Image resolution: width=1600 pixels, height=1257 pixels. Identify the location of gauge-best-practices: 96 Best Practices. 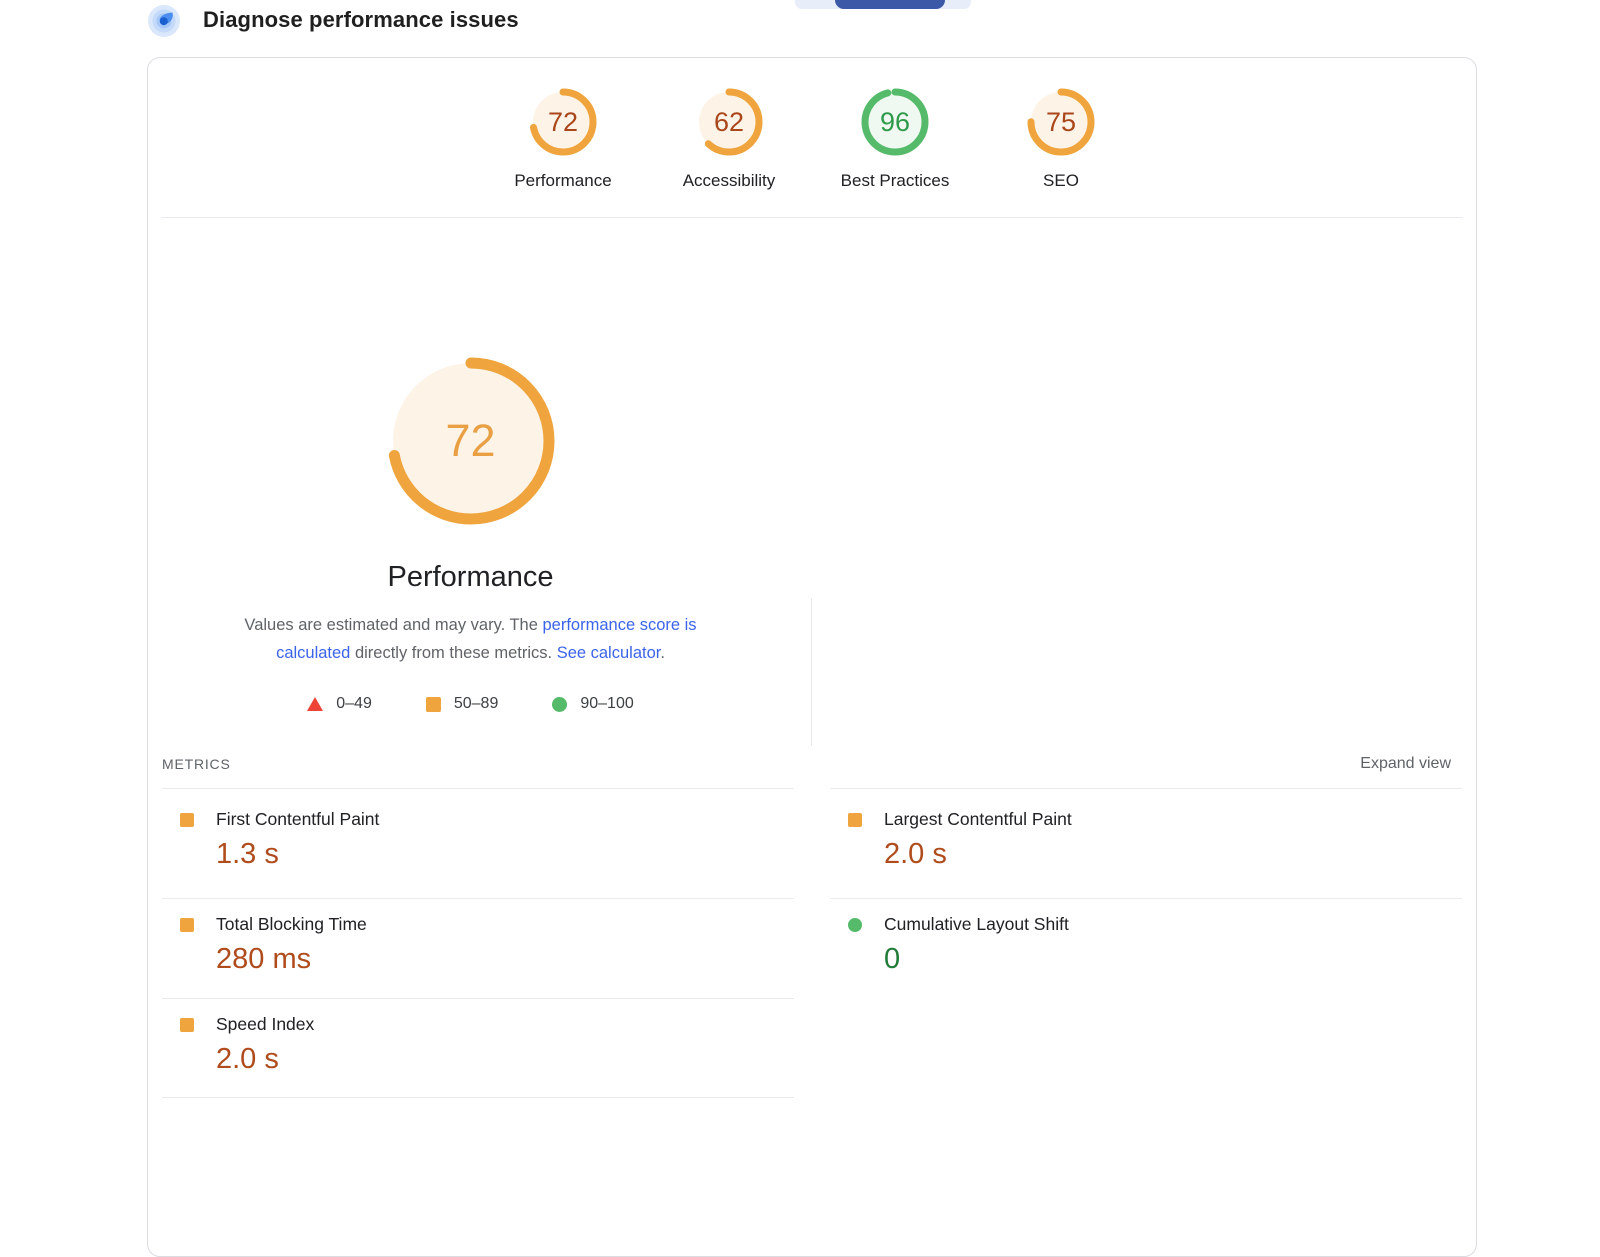
(895, 139).